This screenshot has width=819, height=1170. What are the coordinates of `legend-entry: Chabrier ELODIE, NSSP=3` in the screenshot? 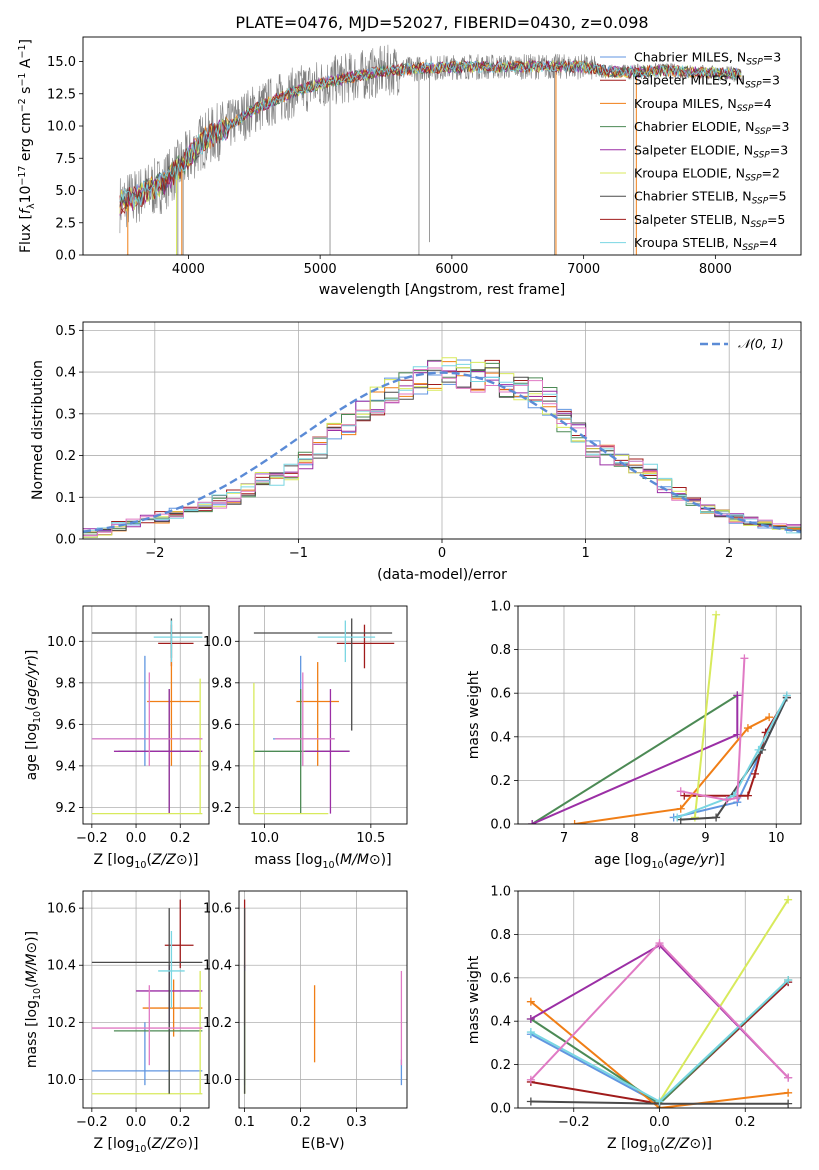 It's located at (711, 128).